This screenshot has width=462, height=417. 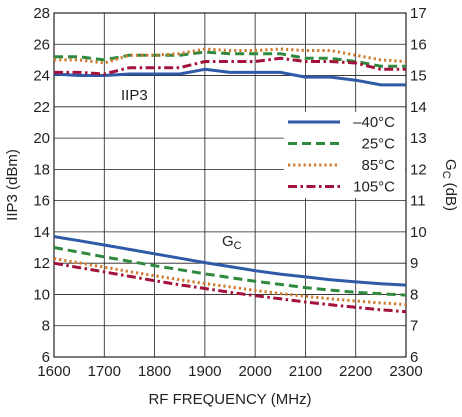 What do you see at coordinates (418, 232) in the screenshot?
I see `y-right-tick-label: 10` at bounding box center [418, 232].